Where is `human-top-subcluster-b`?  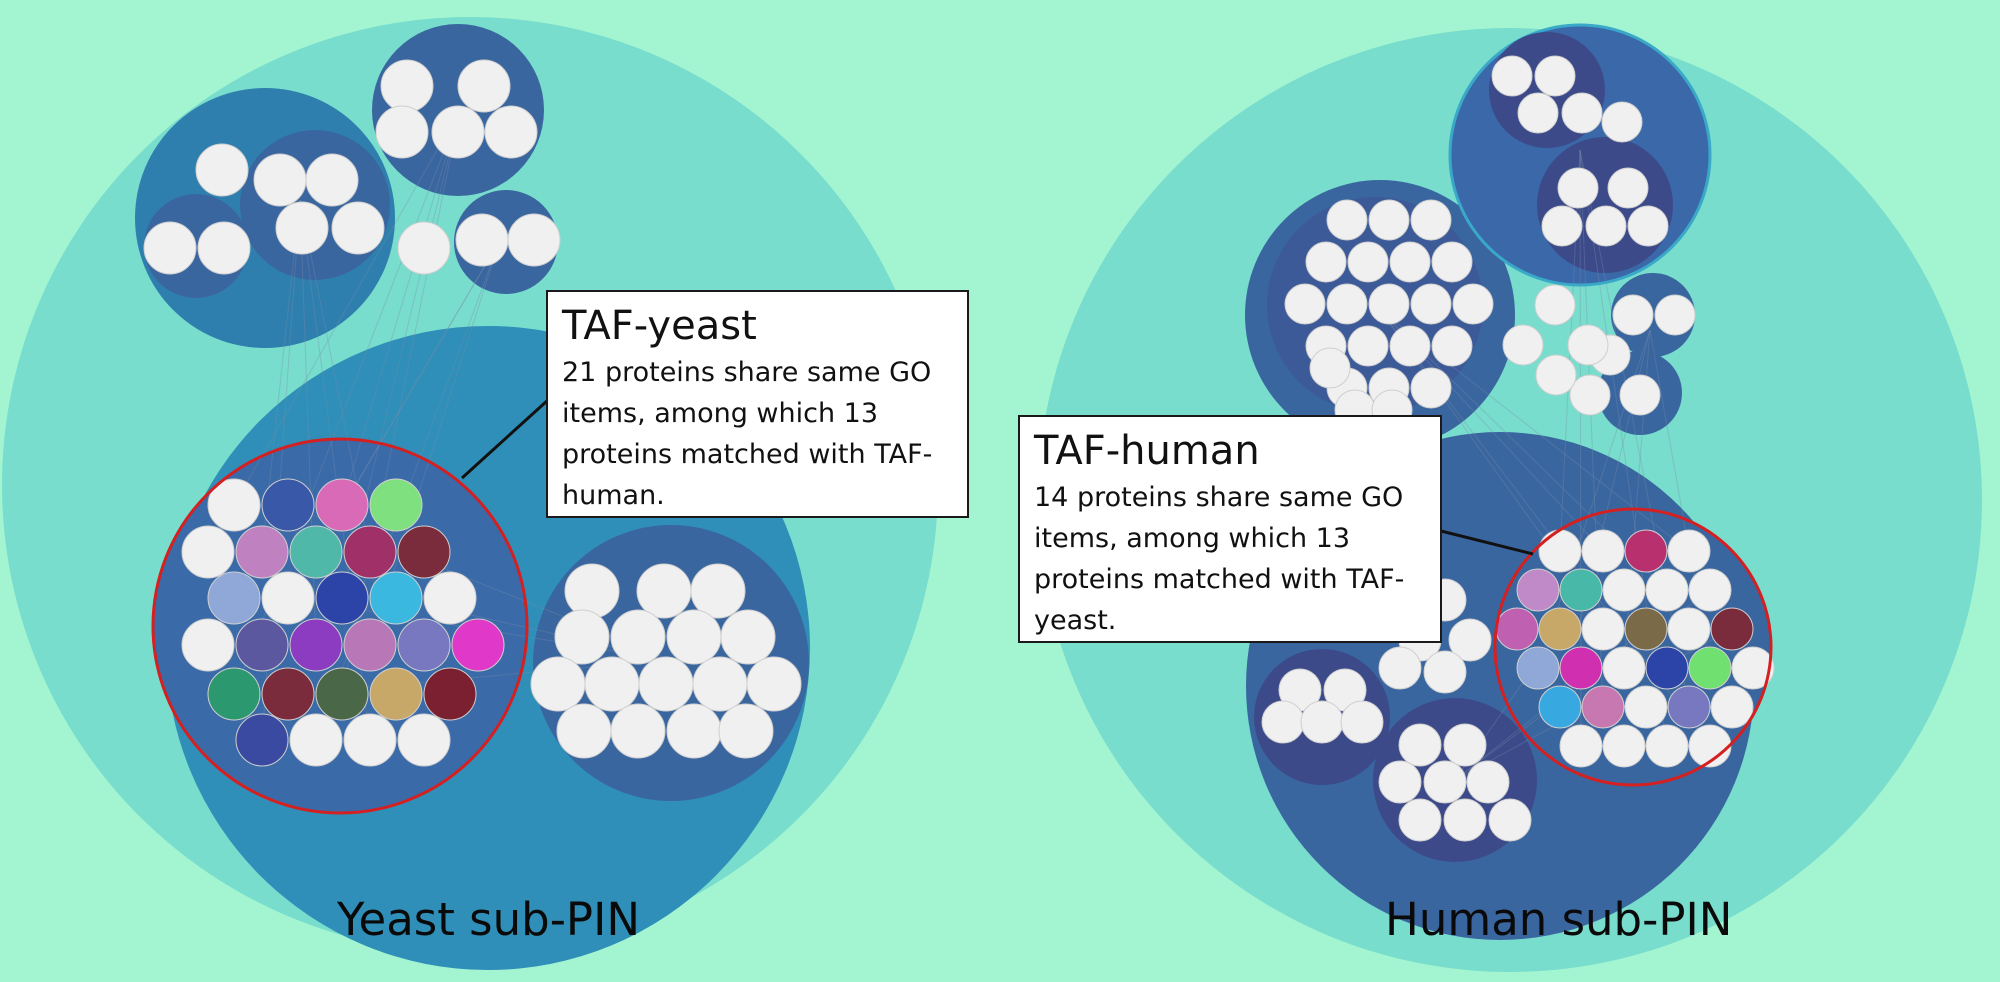 human-top-subcluster-b is located at coordinates (1605, 205).